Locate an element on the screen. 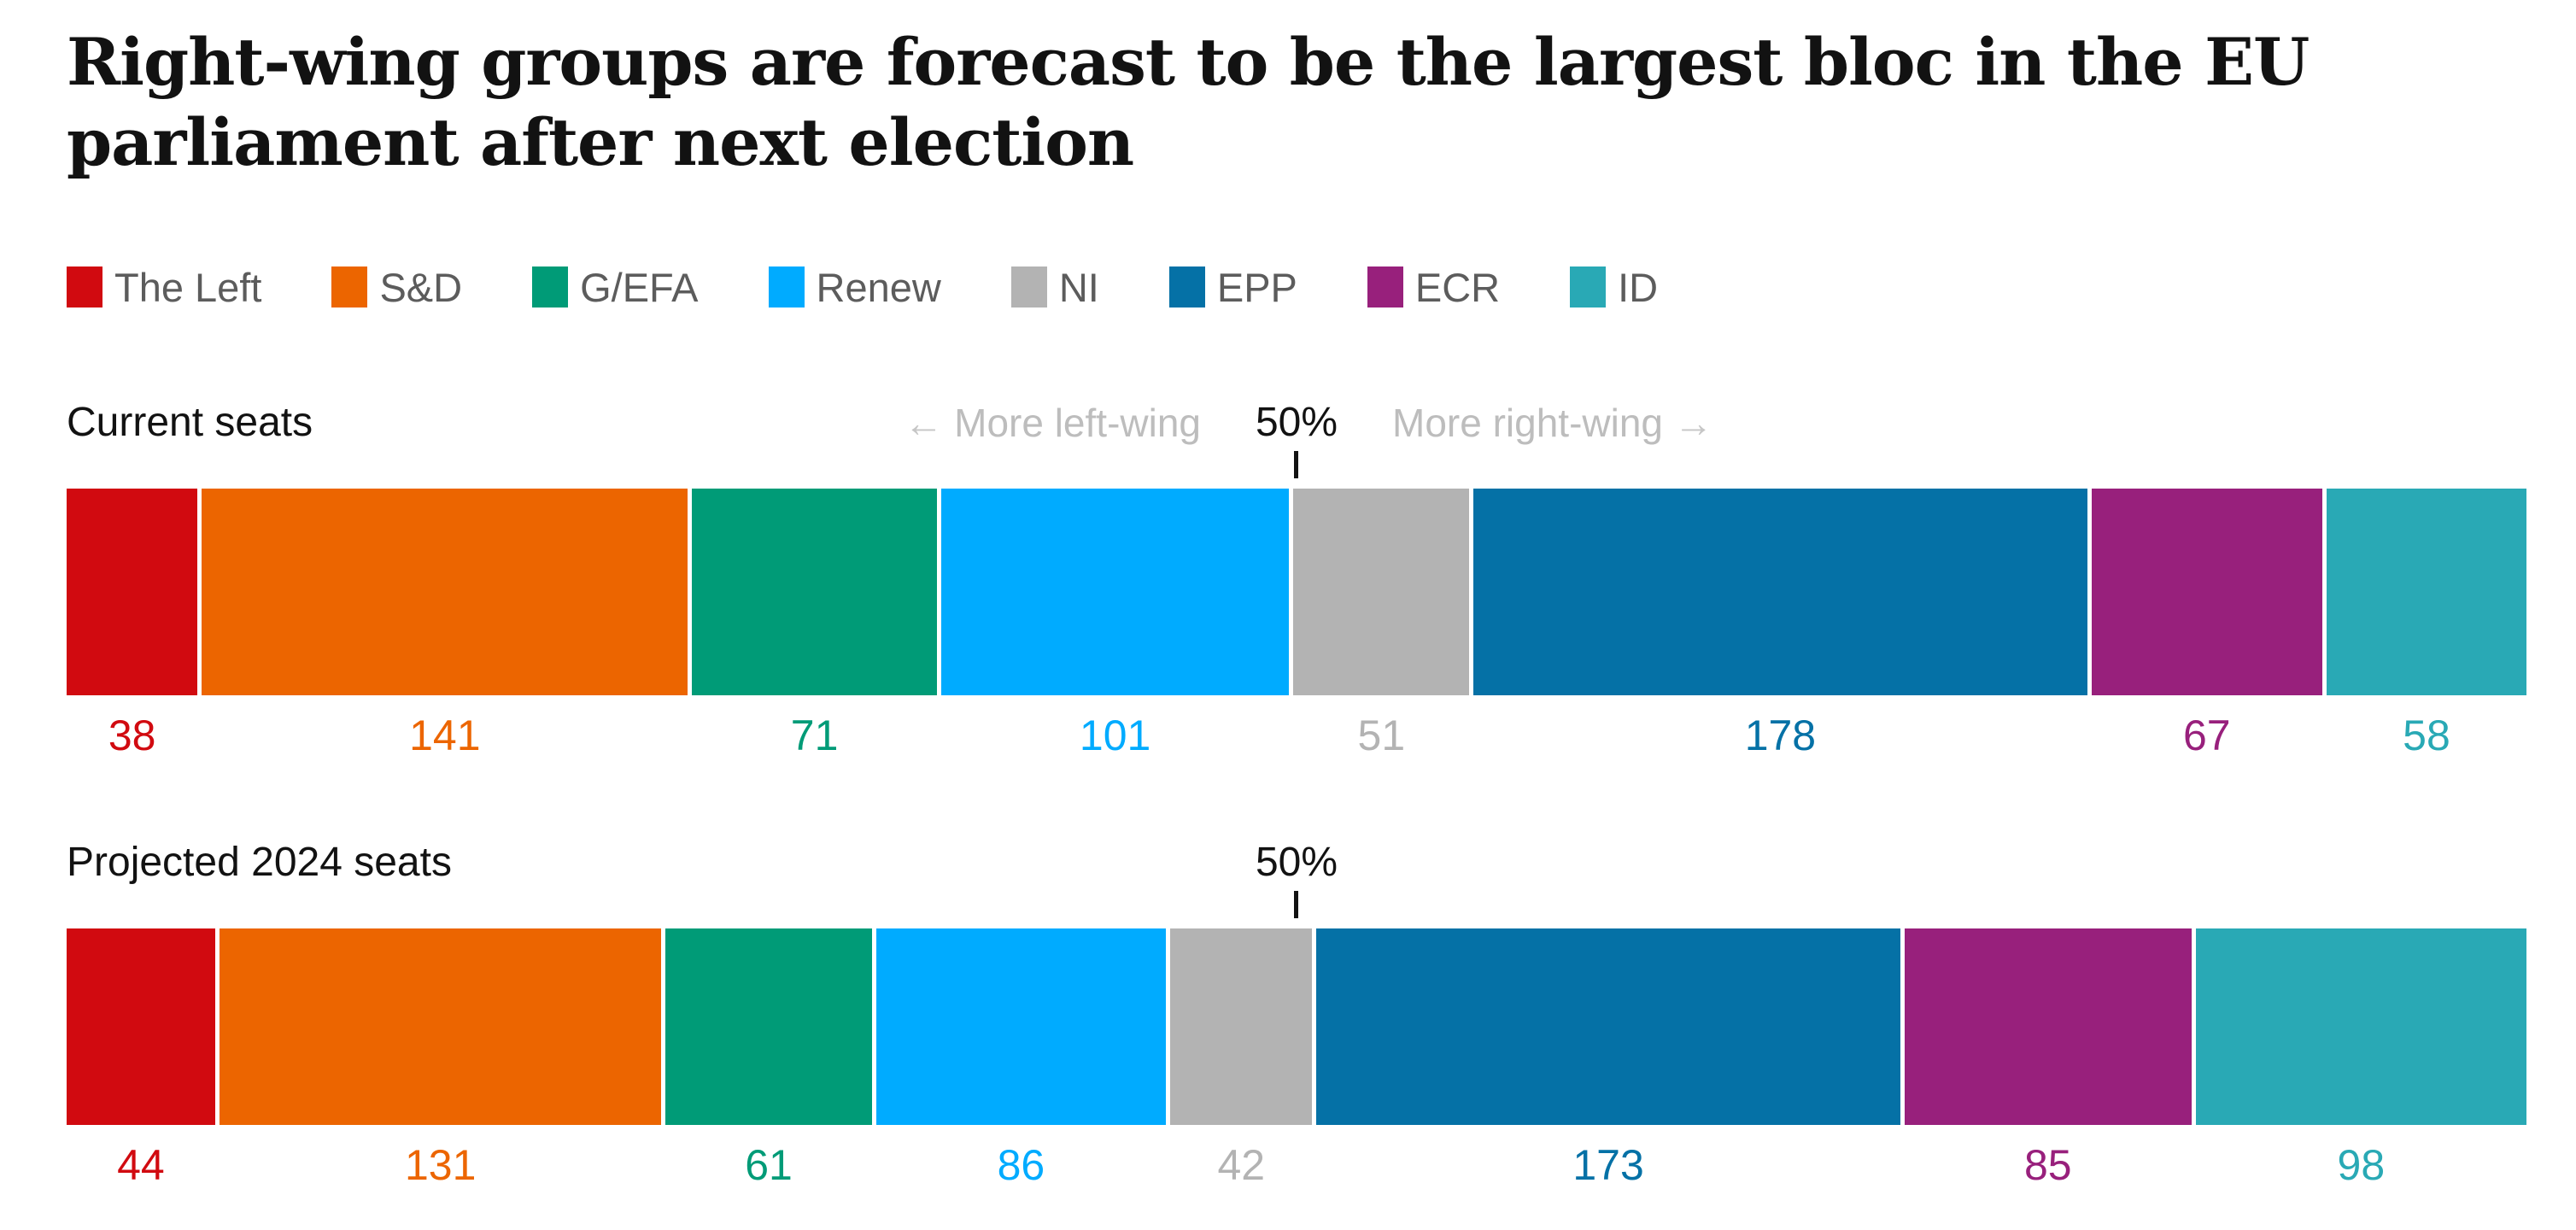 The width and height of the screenshot is (2576, 1230). value-cell: 38 is located at coordinates (132, 735).